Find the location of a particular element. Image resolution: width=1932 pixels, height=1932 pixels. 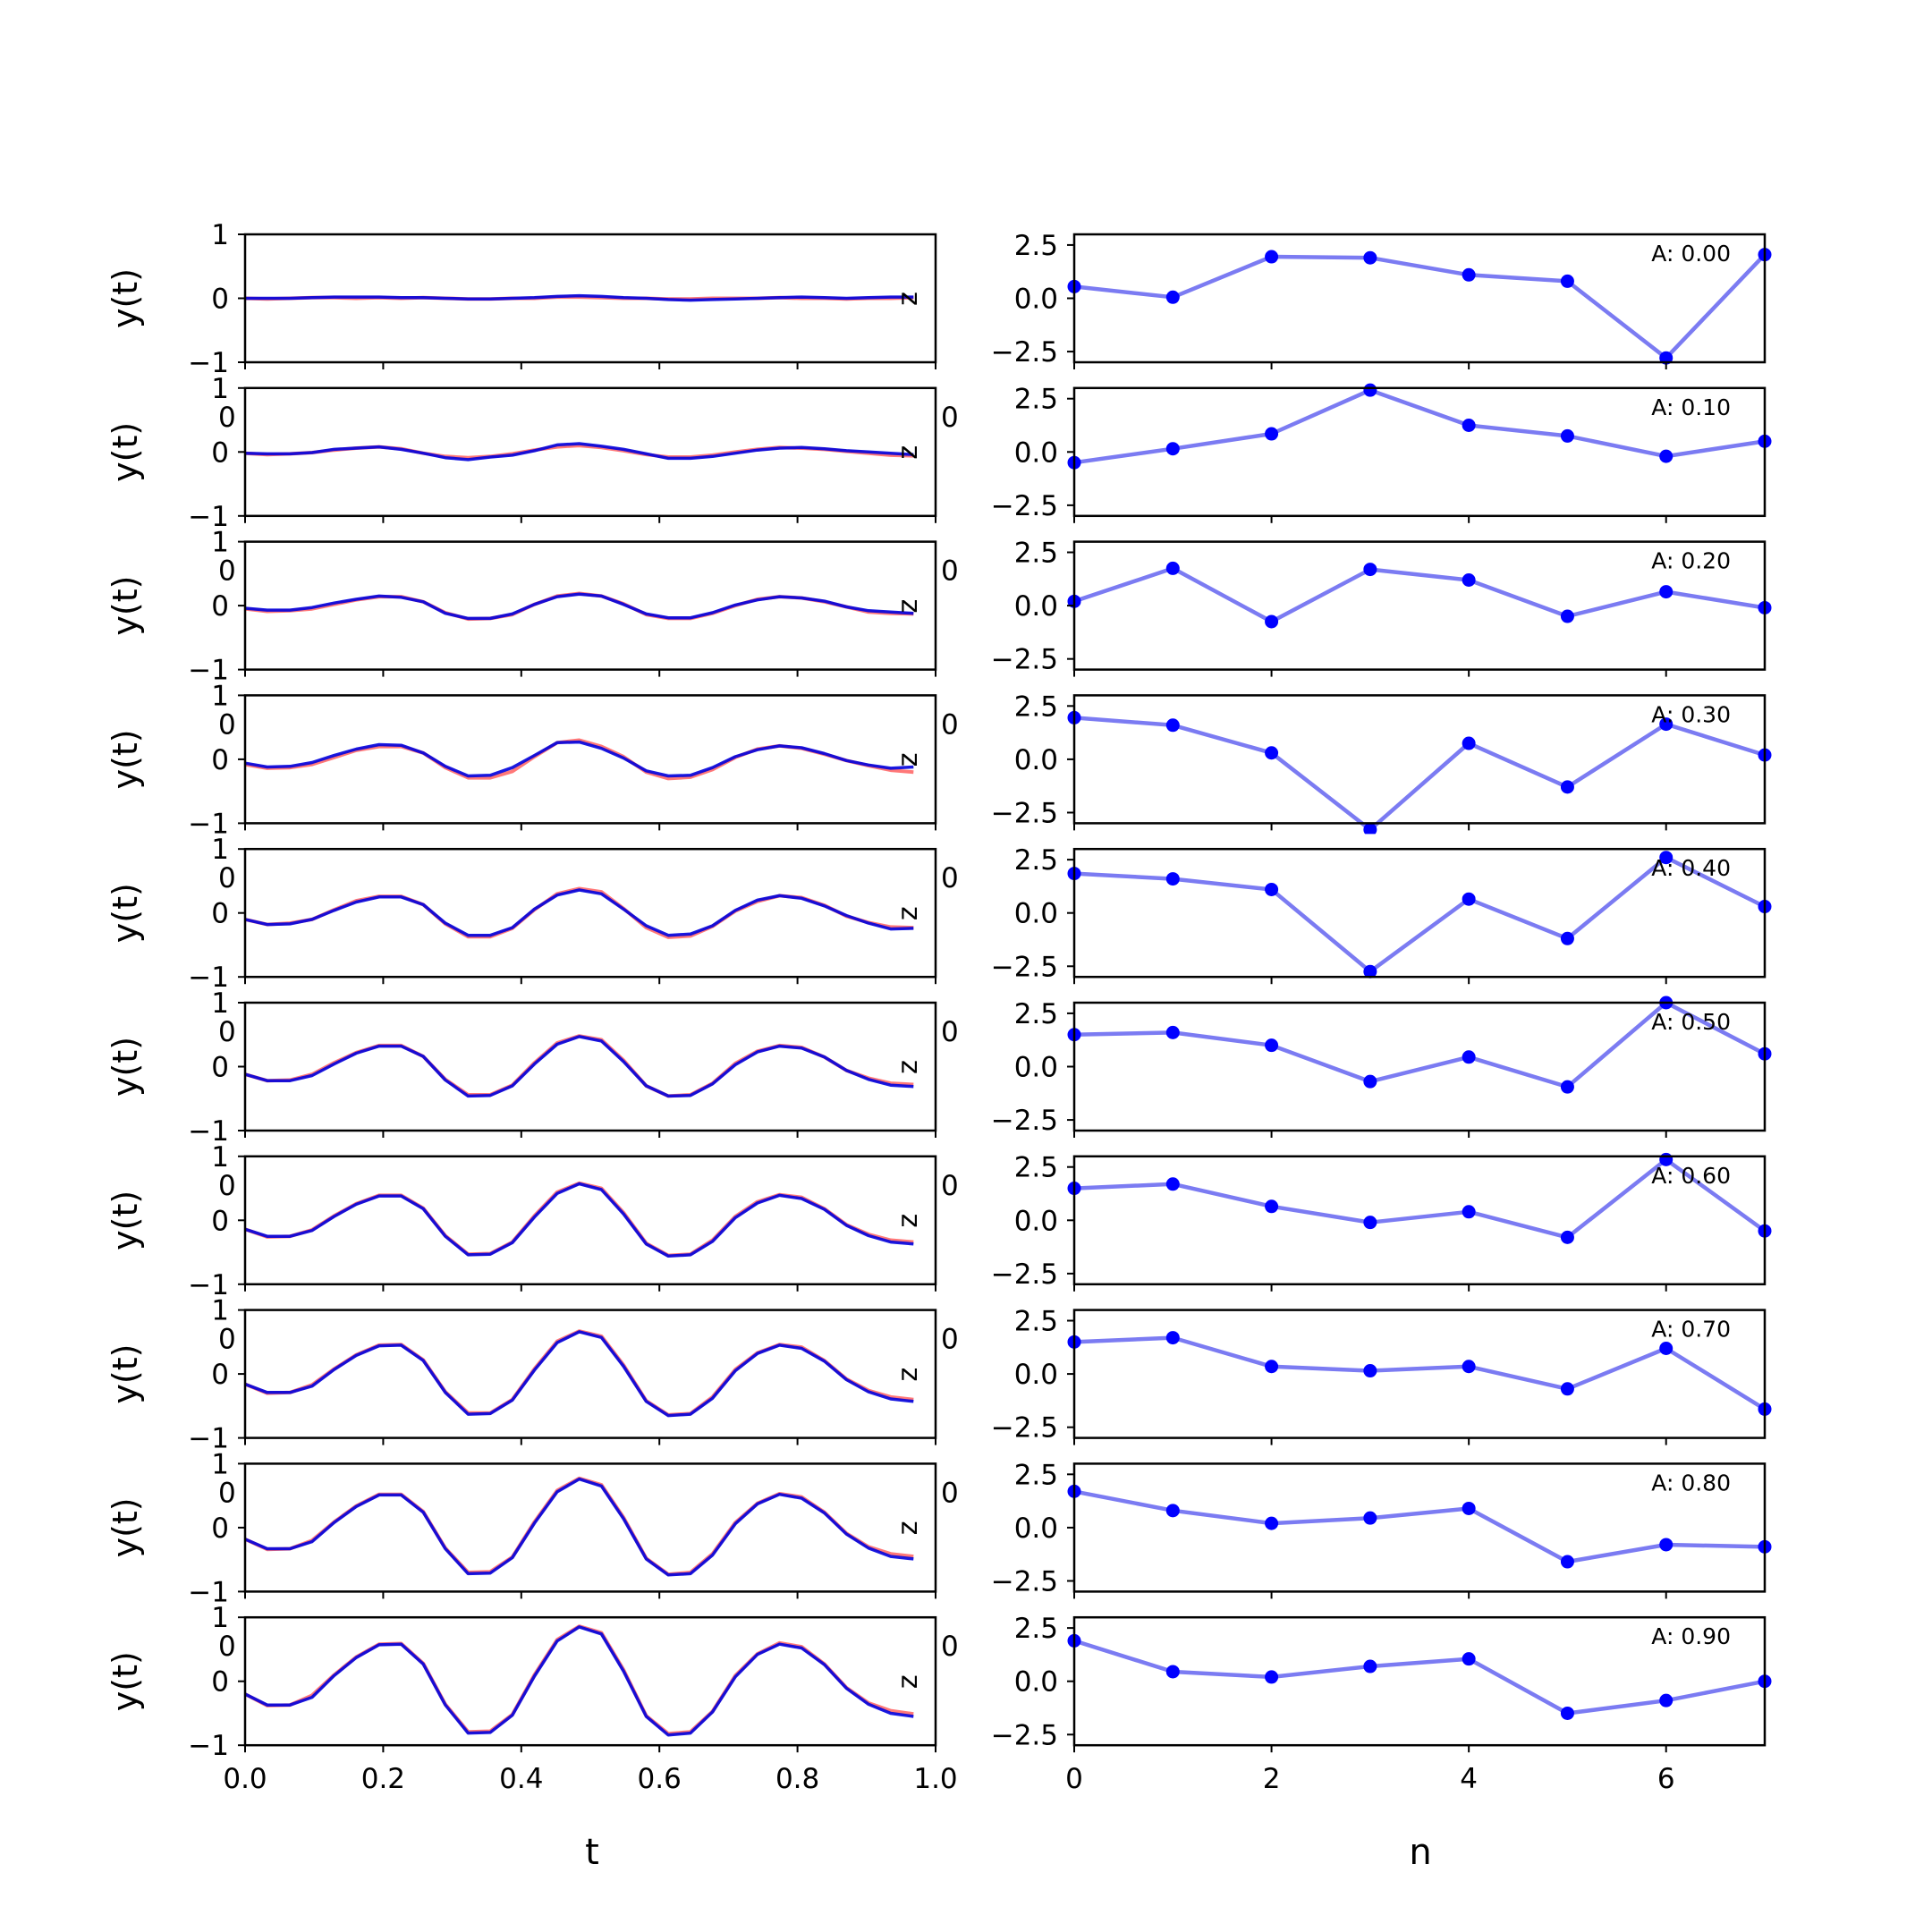

left-x-tick-label: 0.2 is located at coordinates (383, 1779).